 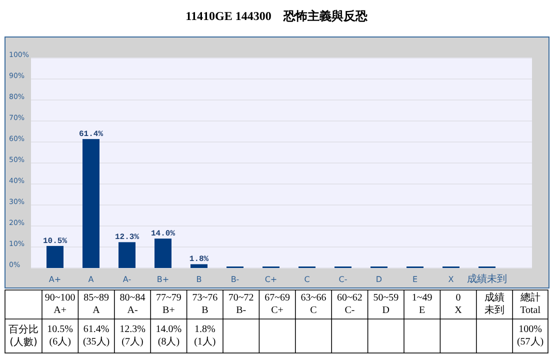 What do you see at coordinates (313, 304) in the screenshot?
I see `text: 63~66 C` at bounding box center [313, 304].